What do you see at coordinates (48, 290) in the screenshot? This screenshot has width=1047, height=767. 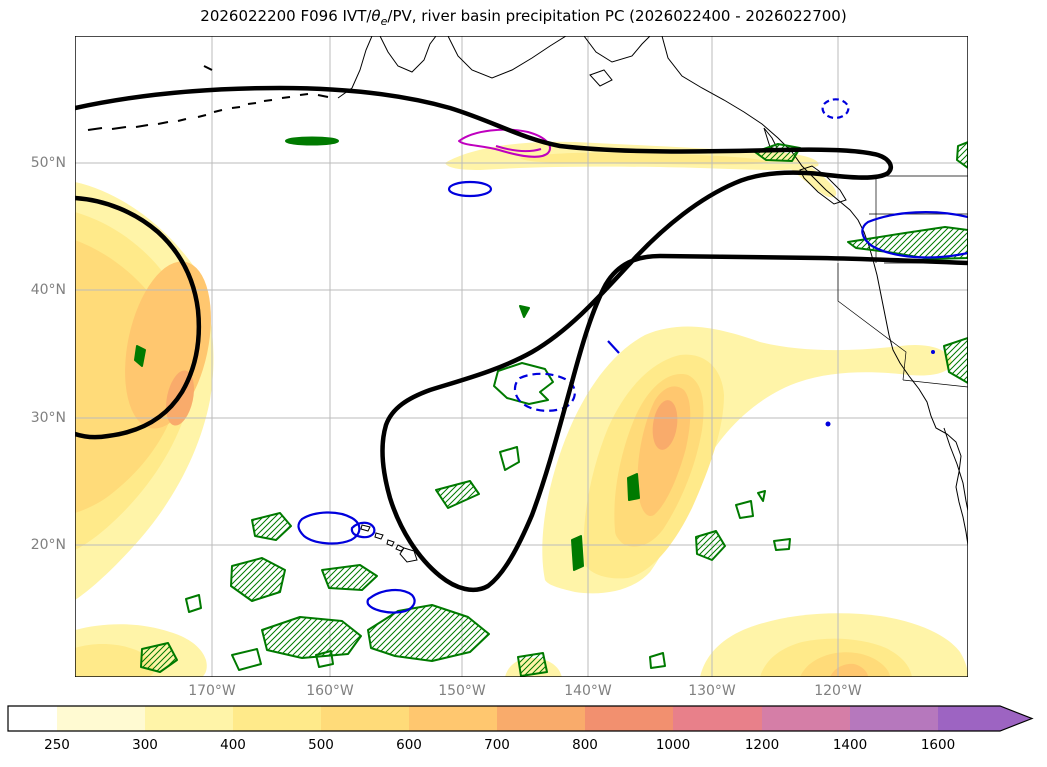 I see `lat-tick-label: 40°N` at bounding box center [48, 290].